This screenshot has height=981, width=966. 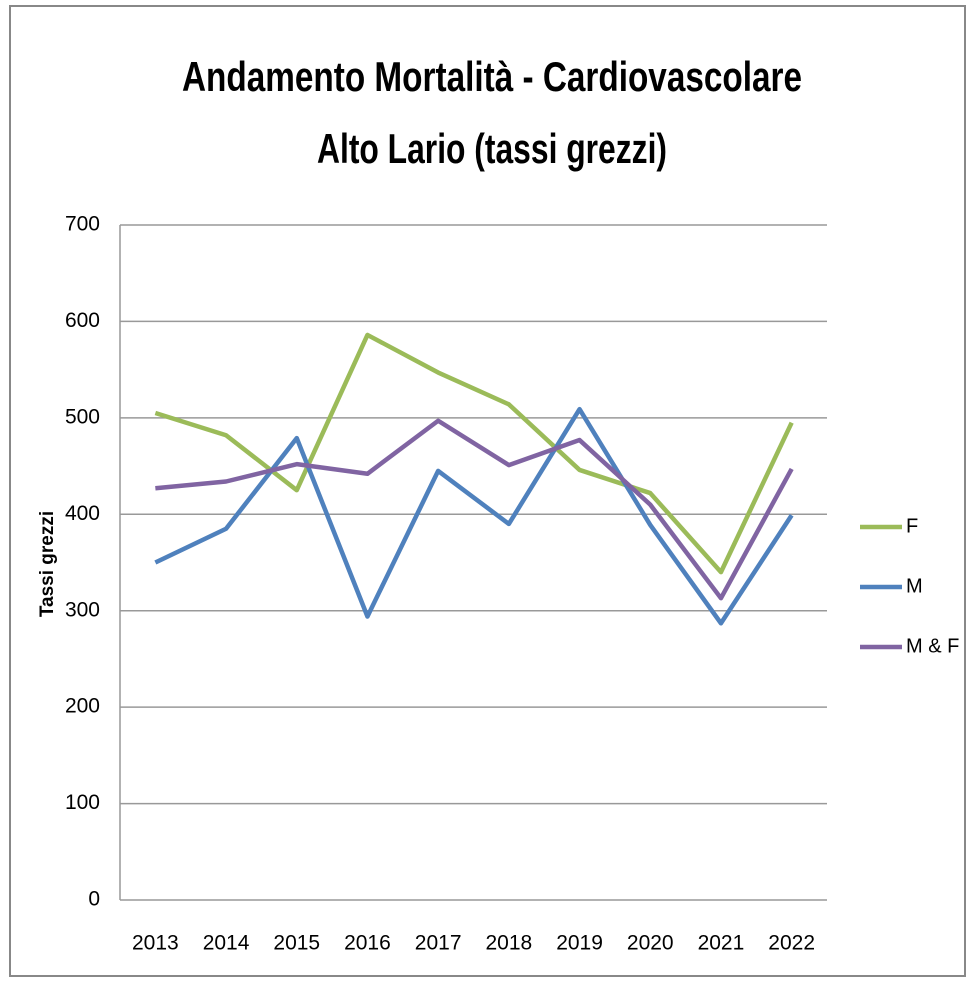 What do you see at coordinates (82, 224) in the screenshot?
I see `y-tick-label: 700` at bounding box center [82, 224].